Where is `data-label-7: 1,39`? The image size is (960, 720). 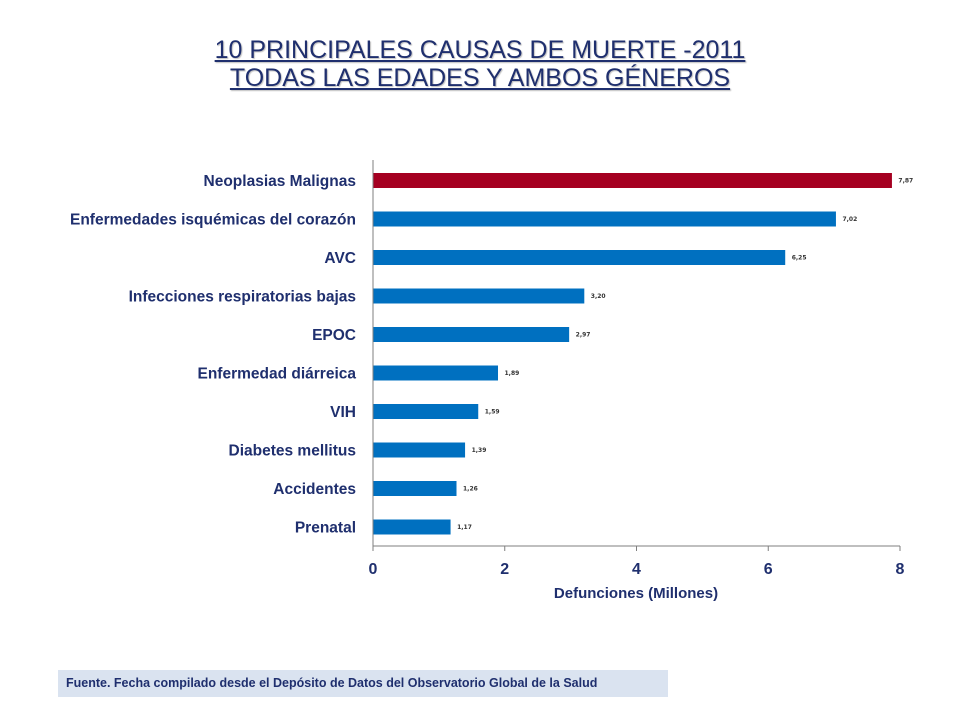
data-label-7: 1,39 is located at coordinates (479, 450).